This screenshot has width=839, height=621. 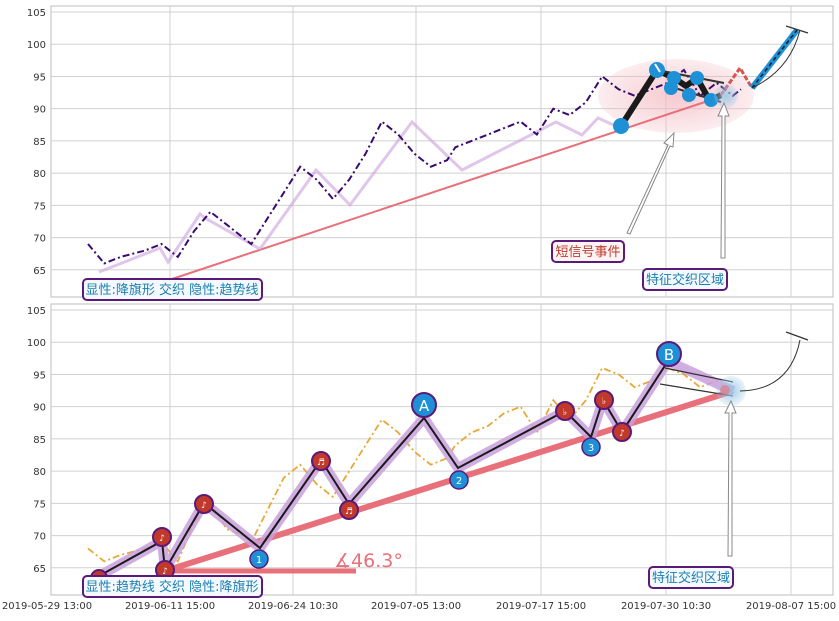 I want to click on top-zone-label: 特征交织区域, so click(x=685, y=280).